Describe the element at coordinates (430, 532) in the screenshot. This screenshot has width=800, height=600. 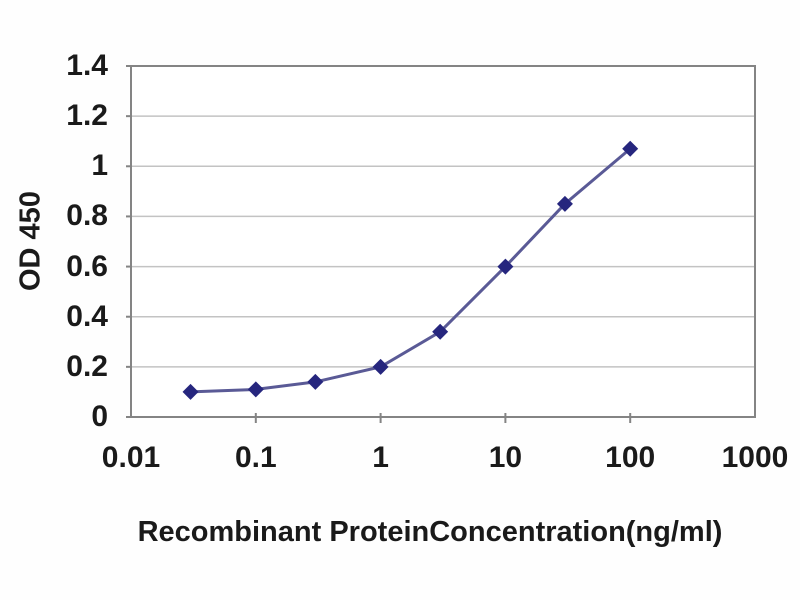
I see `x-axis-title: Recombinant ProteinConcentration(ng/ml)` at that location.